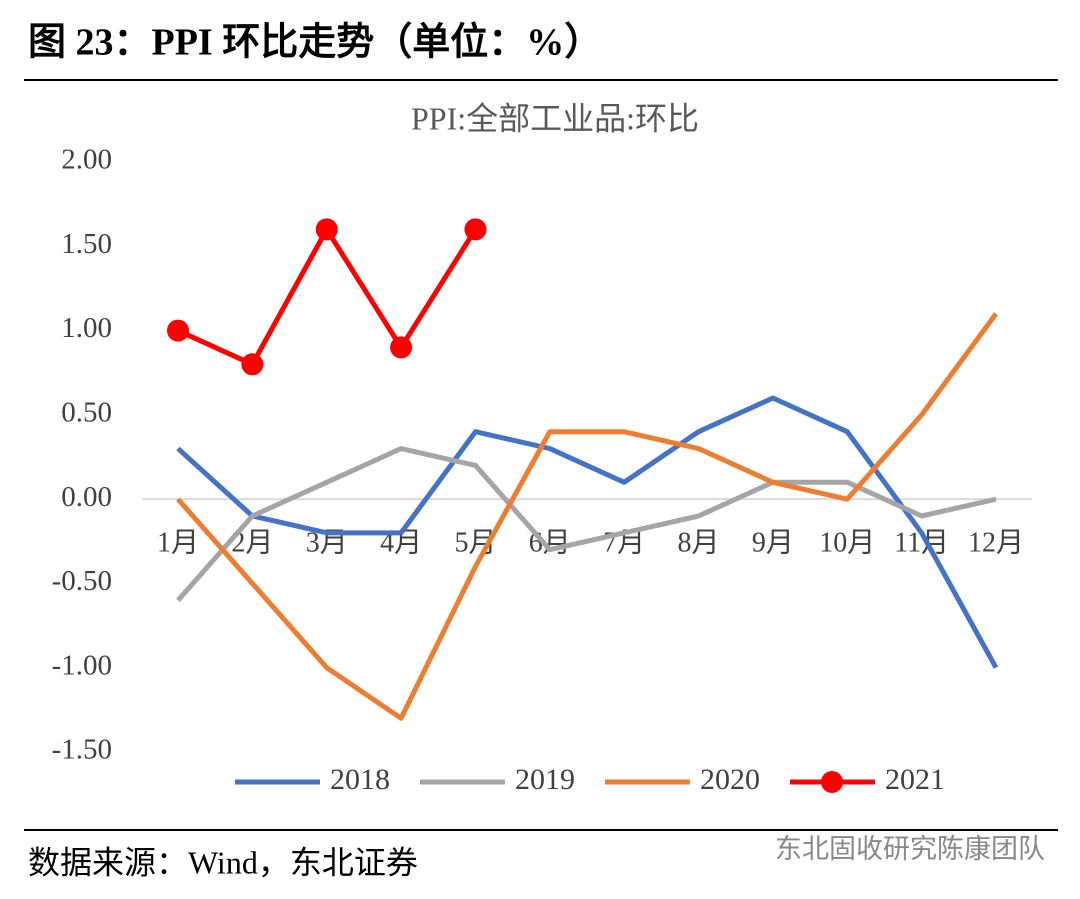  Describe the element at coordinates (847, 543) in the screenshot. I see `x-tick-label: 10月` at that location.